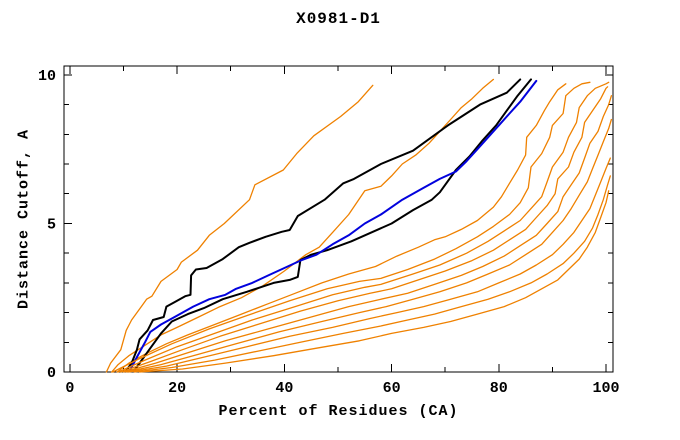 This screenshot has height=440, width=680. What do you see at coordinates (177, 388) in the screenshot?
I see `x-tick-label: 20` at bounding box center [177, 388].